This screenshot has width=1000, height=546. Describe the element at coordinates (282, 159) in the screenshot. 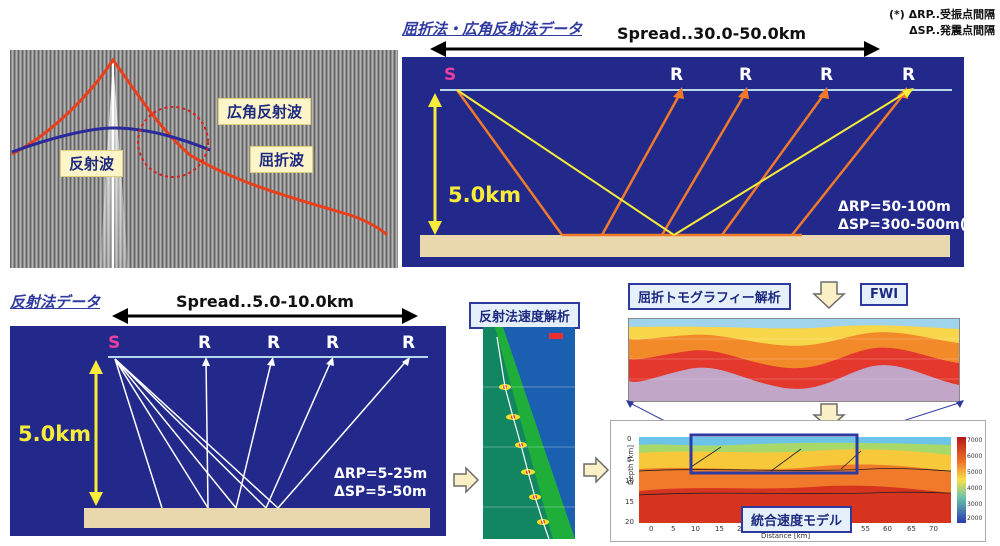

I see `refraction-wave-label: 屈折波` at that location.